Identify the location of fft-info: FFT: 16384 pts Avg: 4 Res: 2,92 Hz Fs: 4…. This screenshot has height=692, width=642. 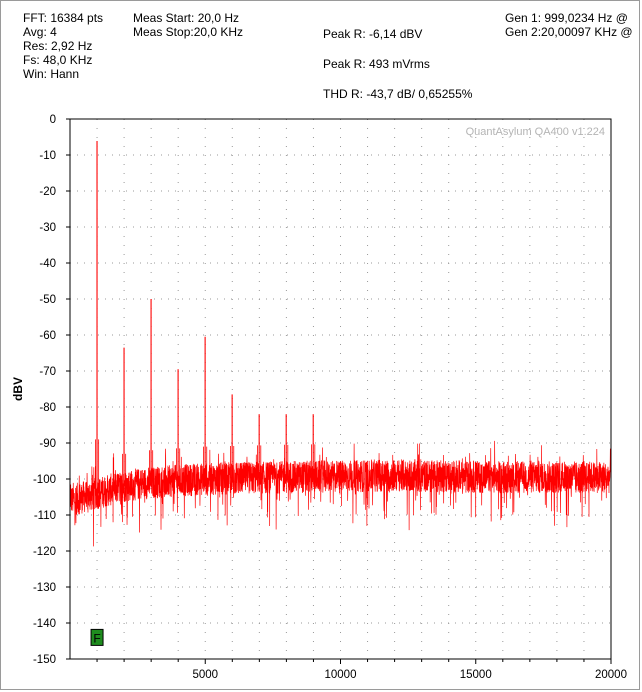
(63, 46).